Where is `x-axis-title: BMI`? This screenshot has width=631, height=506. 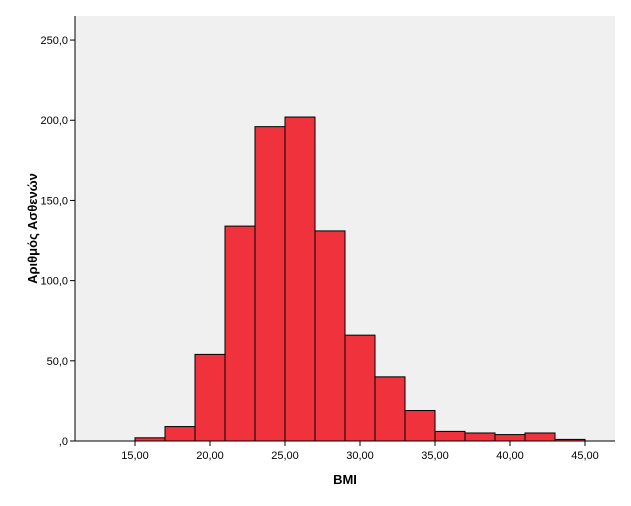
x-axis-title: BMI is located at coordinates (345, 479).